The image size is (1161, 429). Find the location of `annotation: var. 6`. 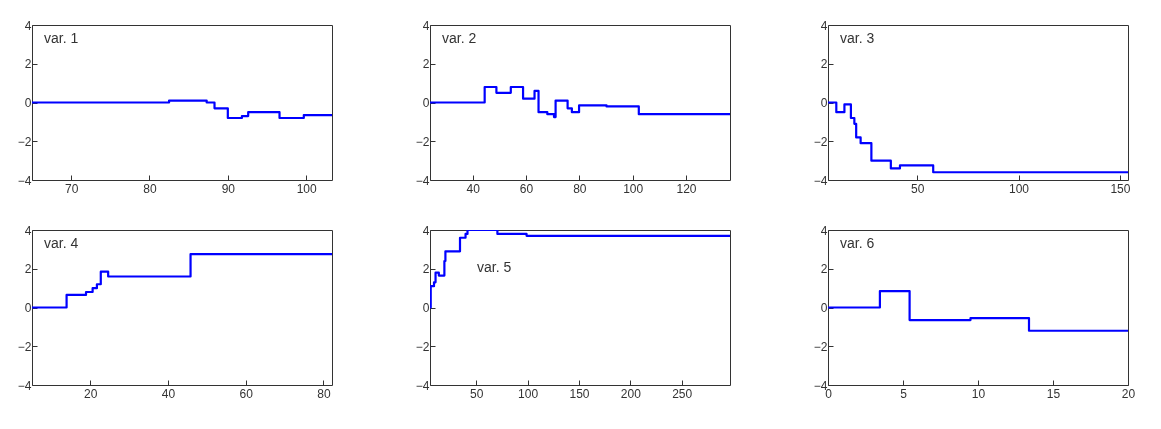

annotation: var. 6 is located at coordinates (857, 243).